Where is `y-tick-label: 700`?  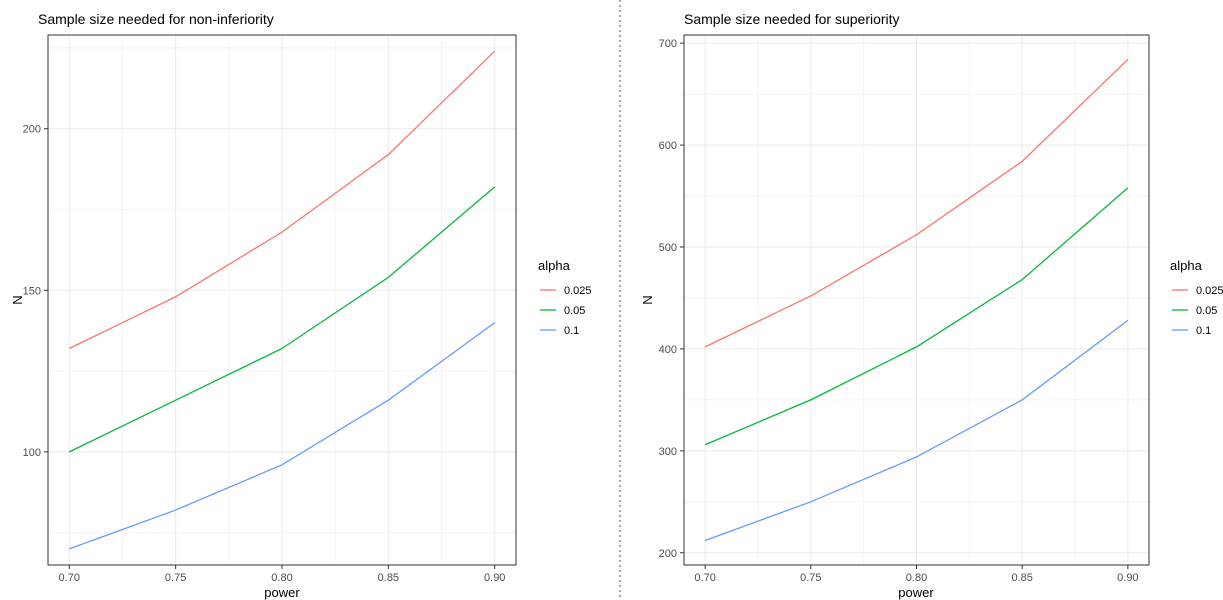 y-tick-label: 700 is located at coordinates (668, 44).